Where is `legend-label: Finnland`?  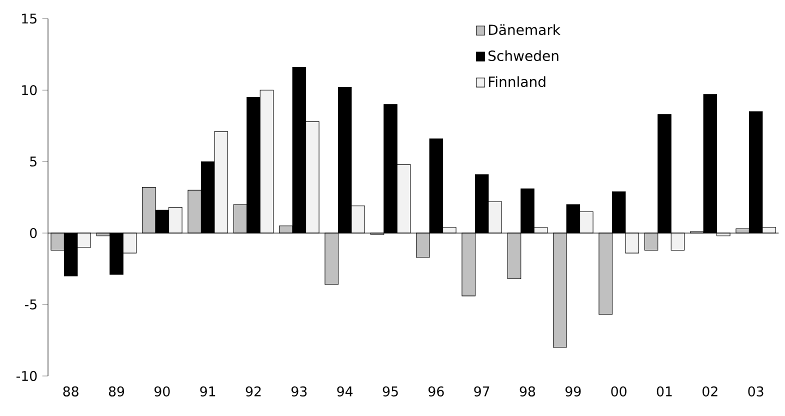 legend-label: Finnland is located at coordinates (517, 82).